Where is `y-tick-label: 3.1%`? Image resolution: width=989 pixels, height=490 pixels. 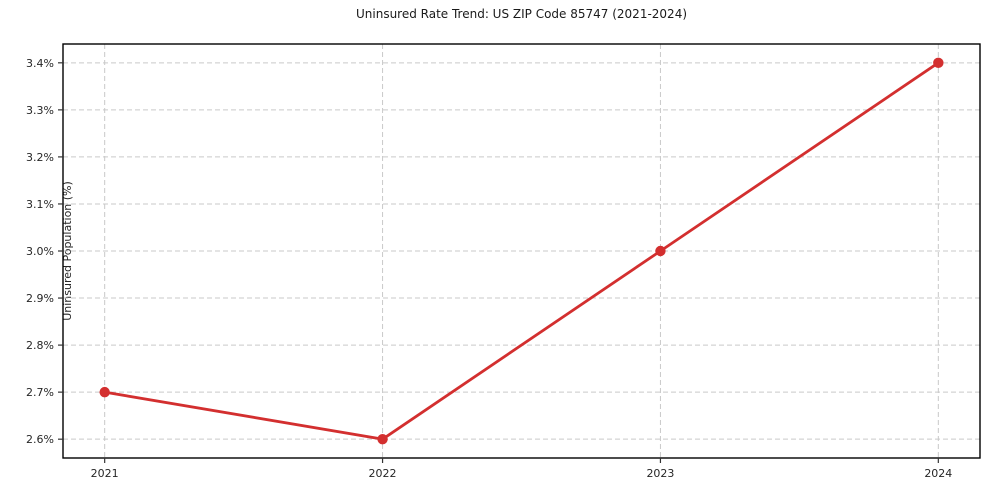
y-tick-label: 3.1% is located at coordinates (40, 204).